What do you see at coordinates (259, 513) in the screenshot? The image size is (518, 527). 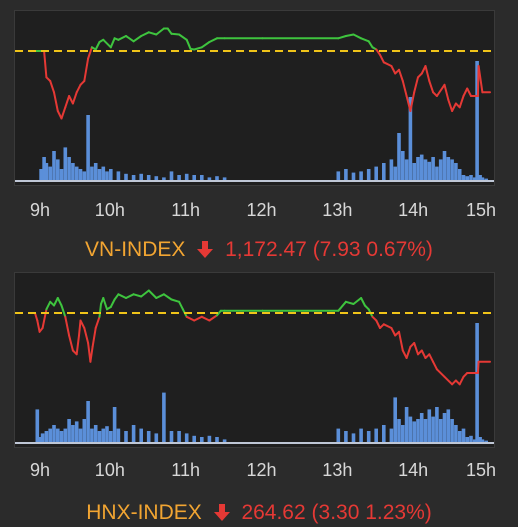 I see `hnx-index-summary: HNX-INDEX 264.62 (3.30 1.23%)` at bounding box center [259, 513].